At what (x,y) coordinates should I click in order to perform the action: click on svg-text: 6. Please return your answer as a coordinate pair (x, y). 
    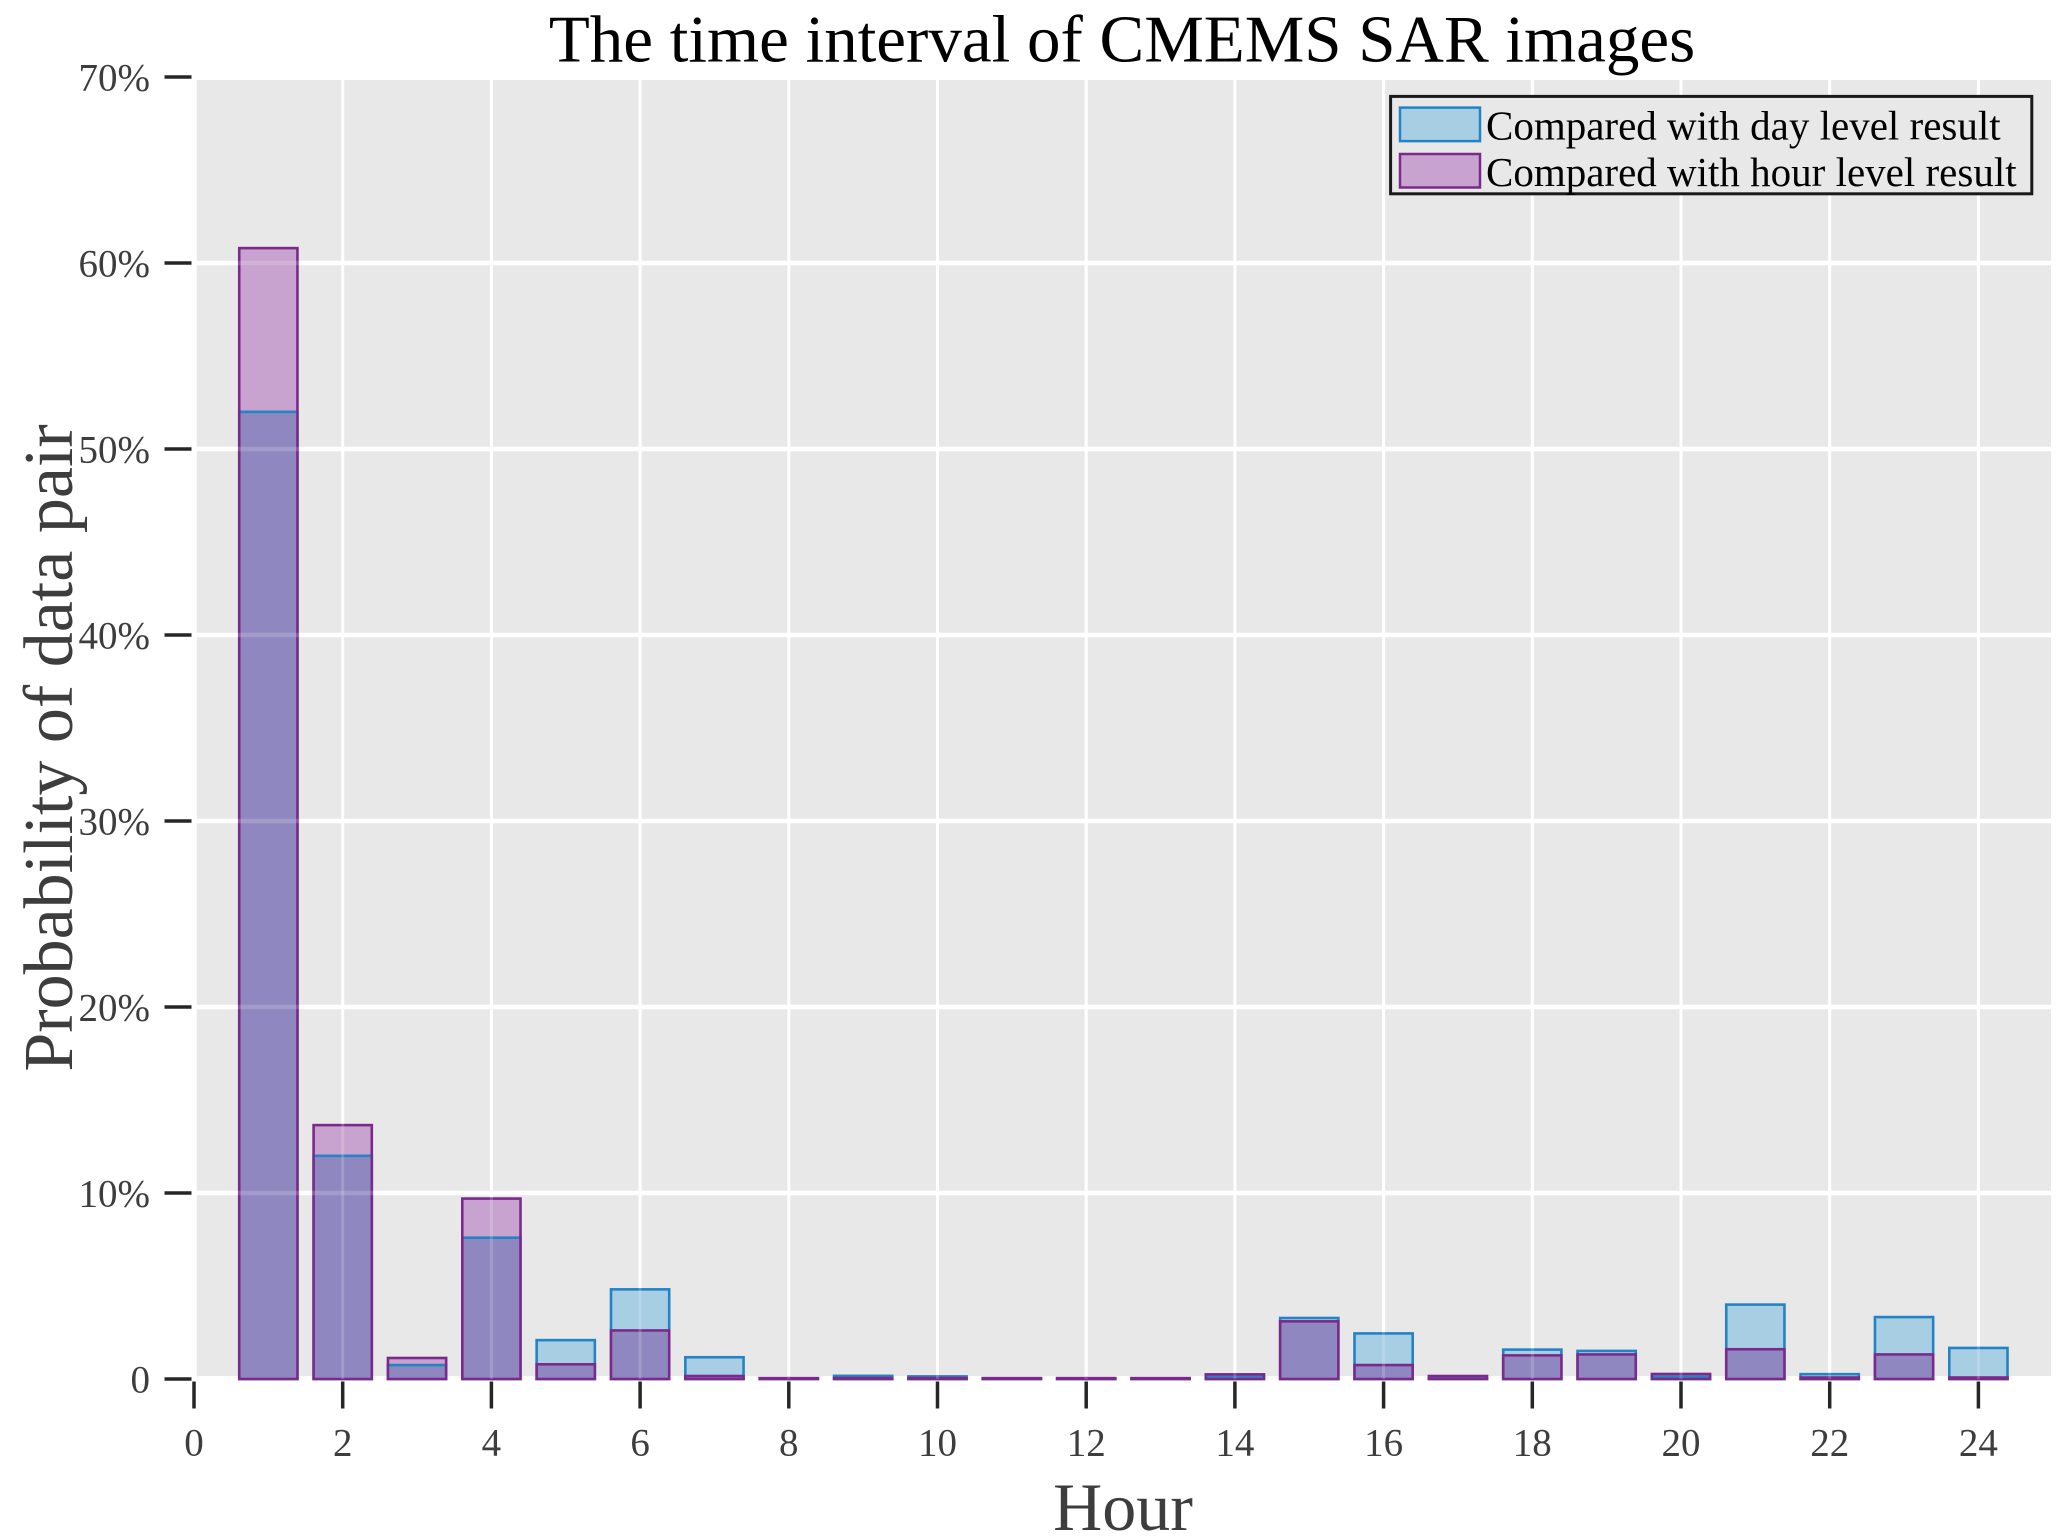
    Looking at the image, I should click on (640, 1443).